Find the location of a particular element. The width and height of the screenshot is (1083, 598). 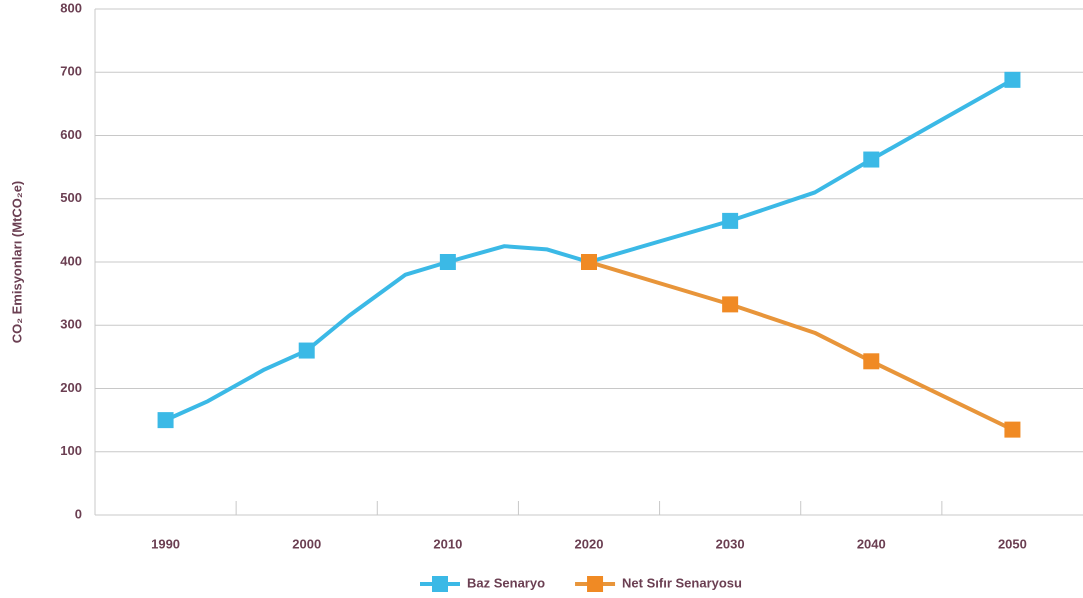

x-tick-label: 2020 is located at coordinates (589, 543).